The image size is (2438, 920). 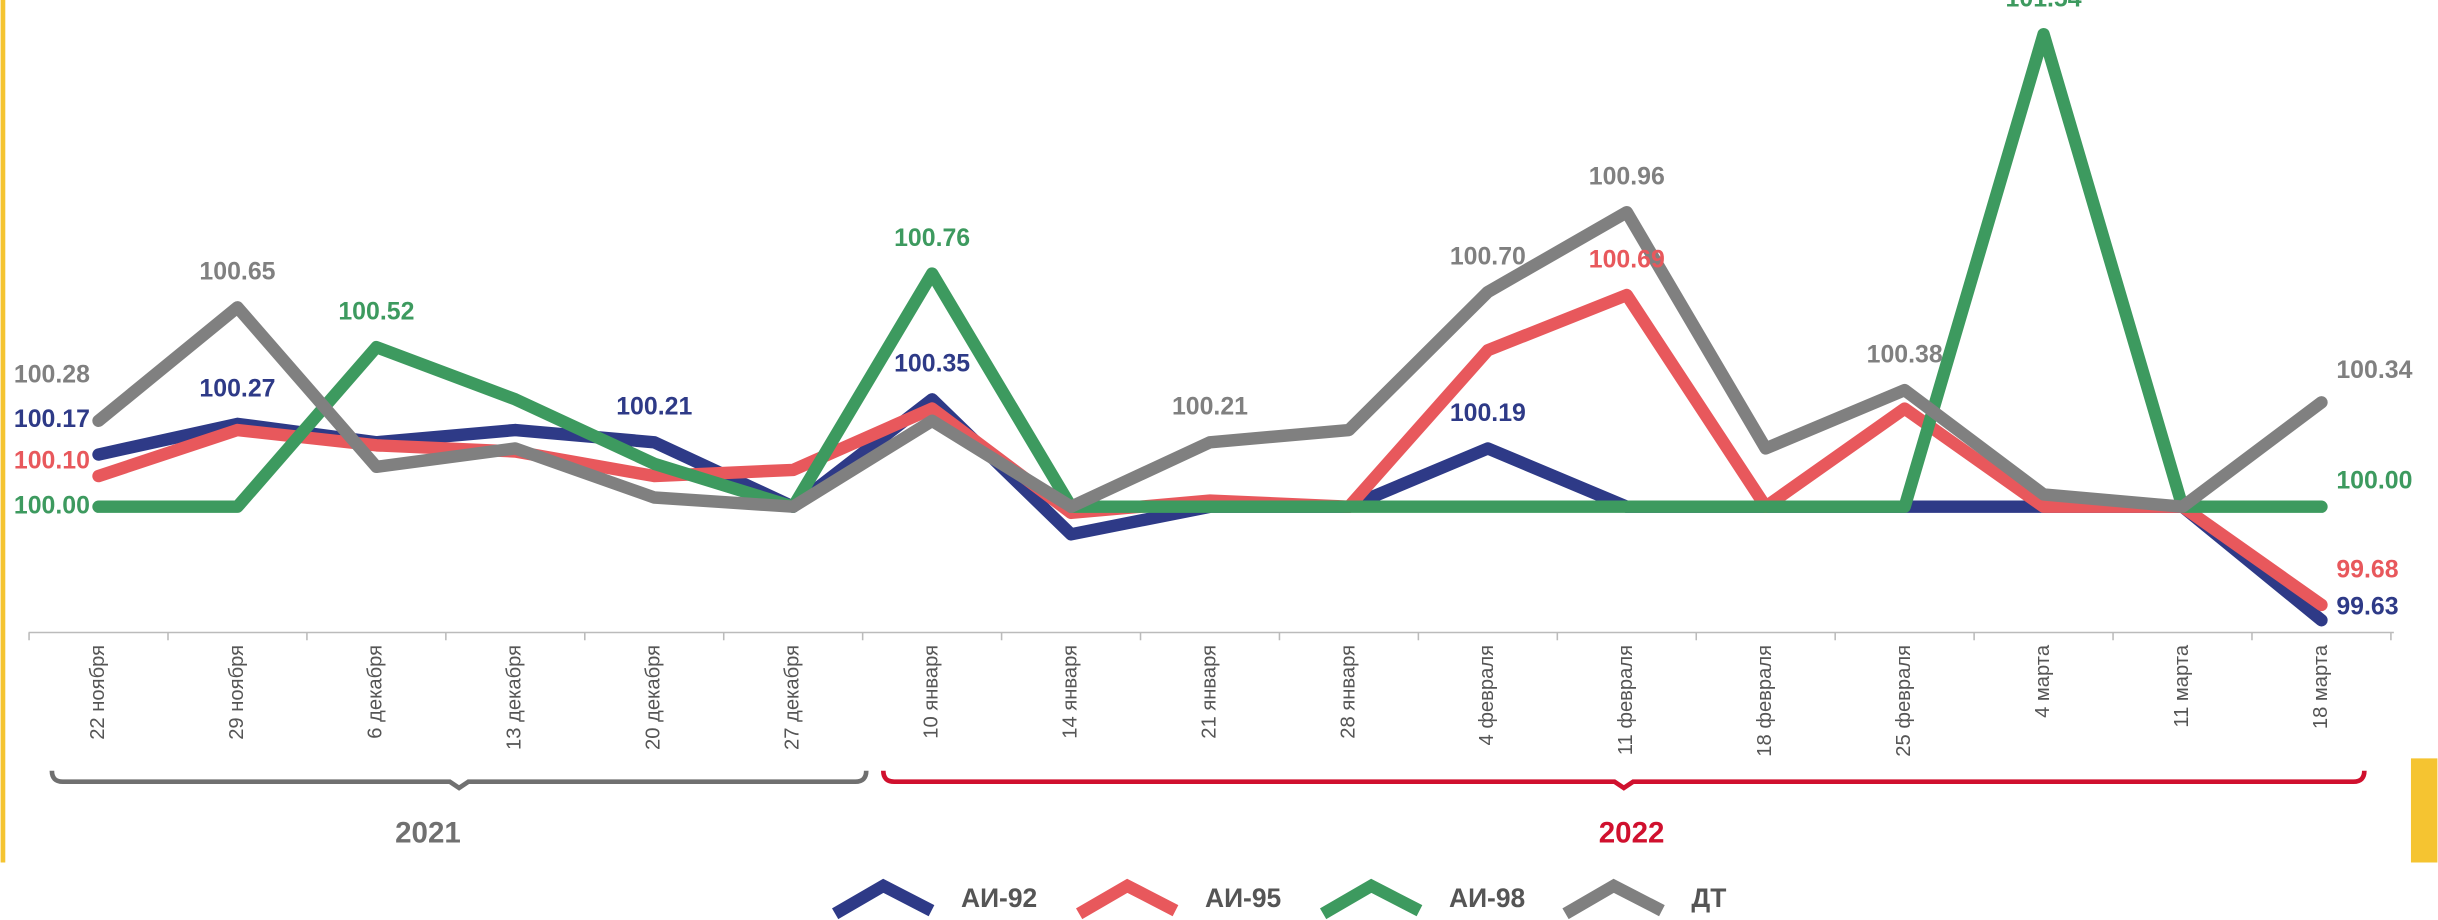 What do you see at coordinates (237, 272) in the screenshot?
I see `data-label: 100.65` at bounding box center [237, 272].